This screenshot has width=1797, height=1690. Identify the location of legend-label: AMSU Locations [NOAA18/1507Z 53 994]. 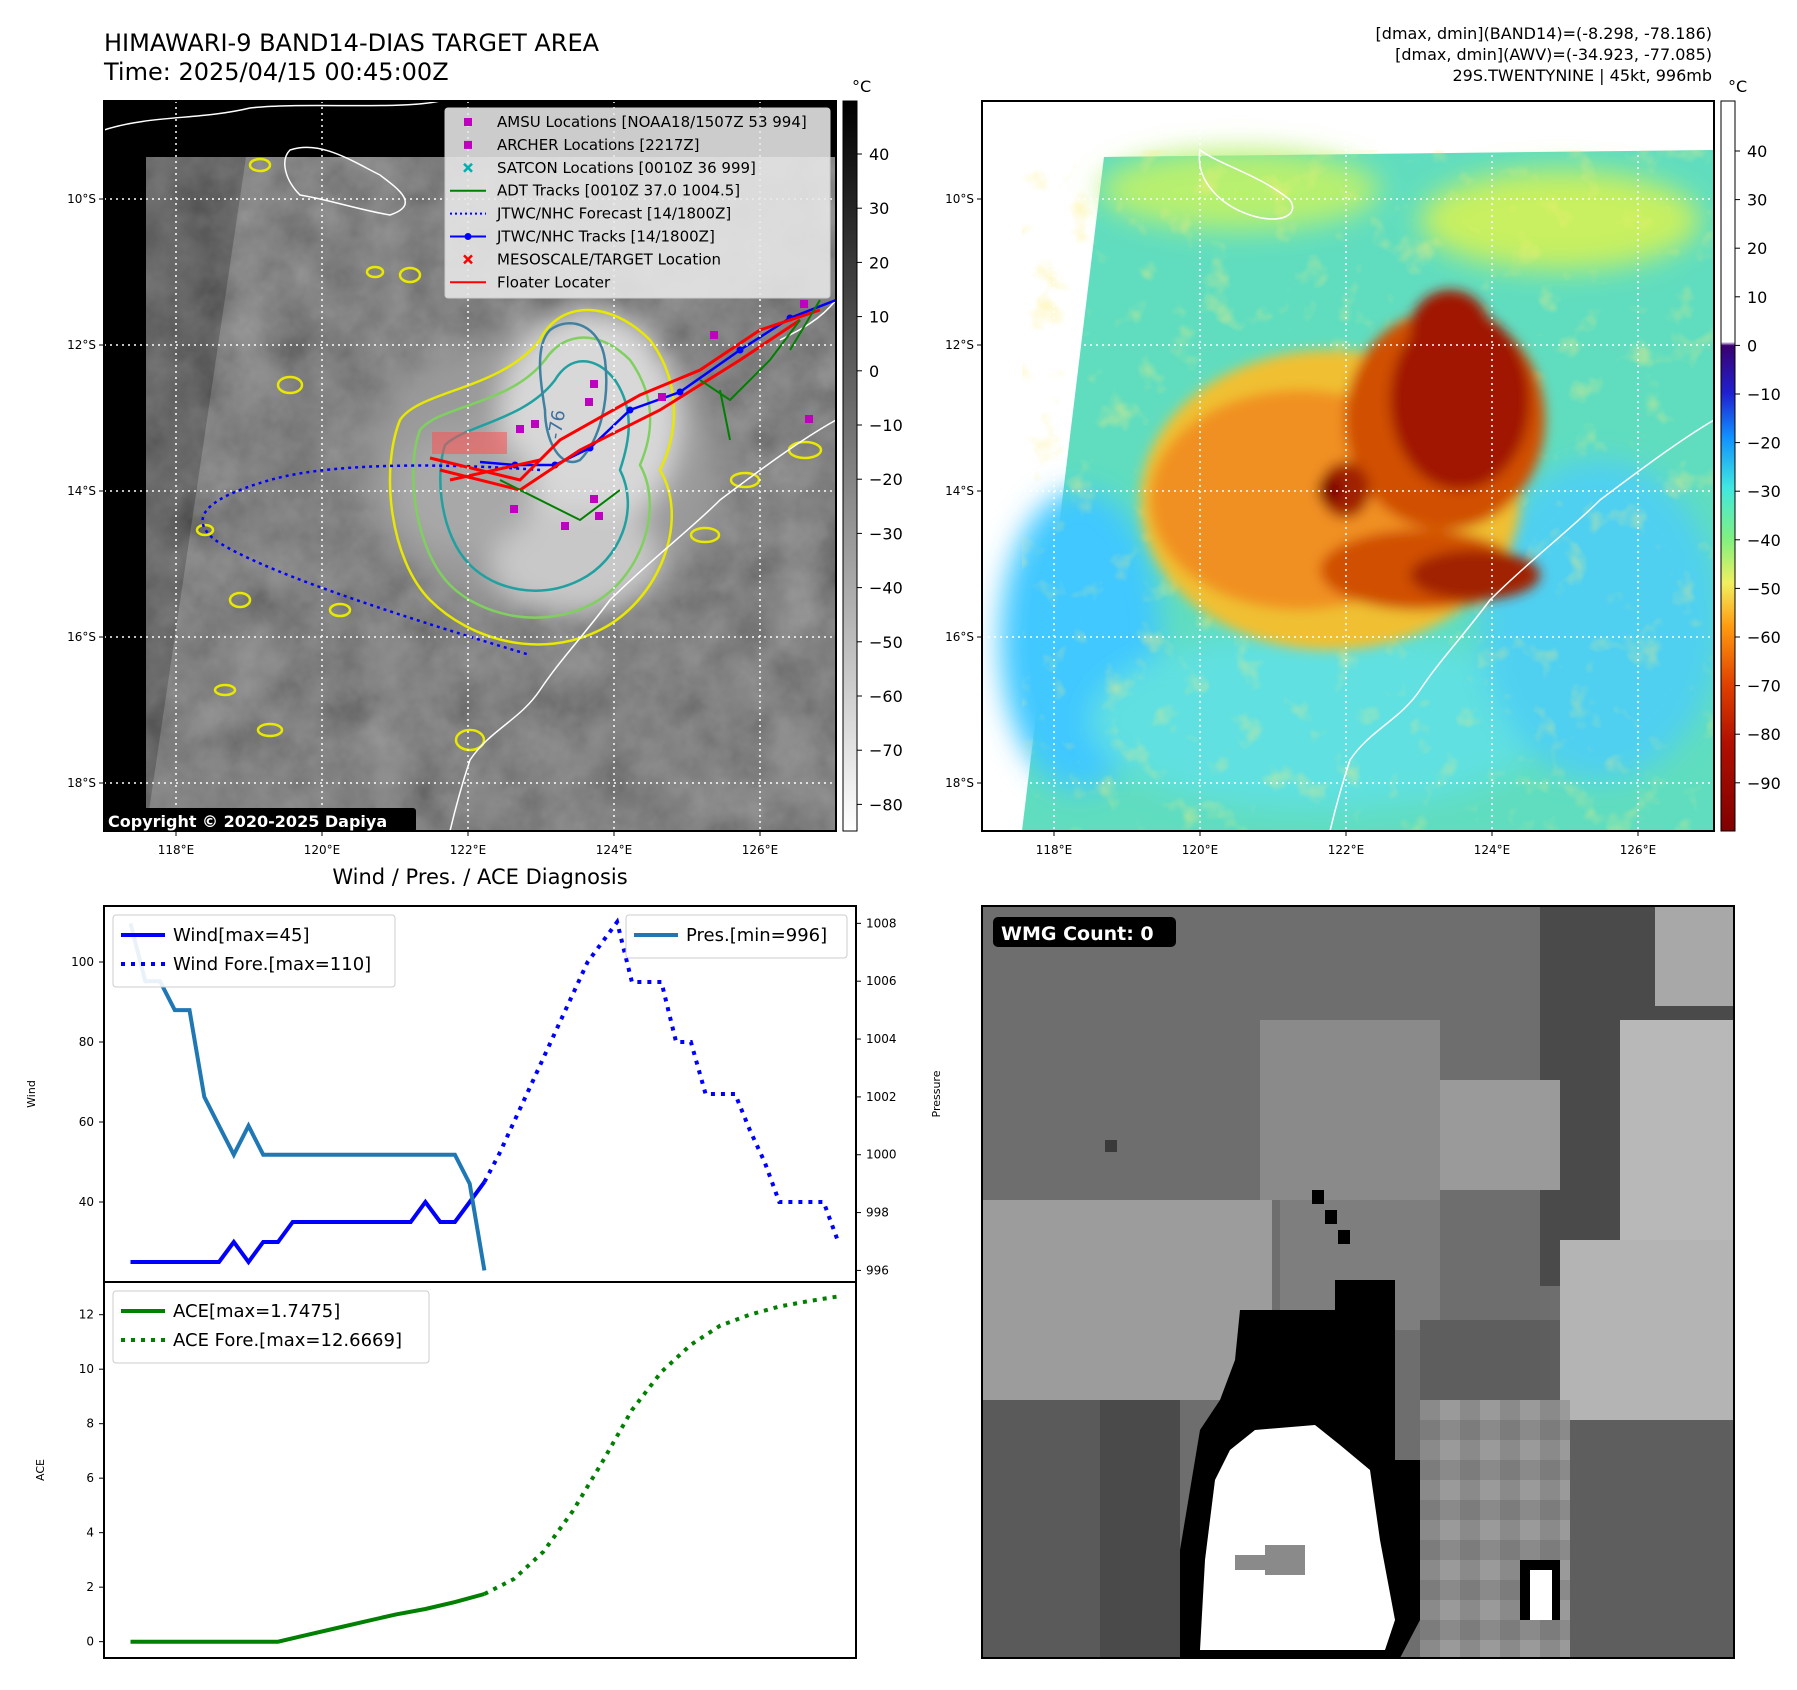
(652, 122).